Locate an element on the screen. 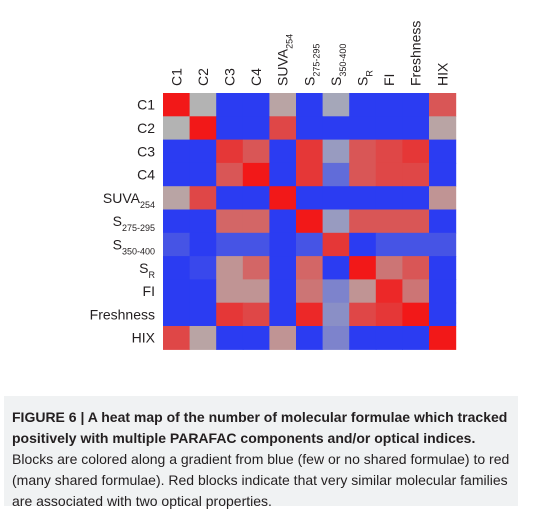  column-label-c2: C2 is located at coordinates (203, 77).